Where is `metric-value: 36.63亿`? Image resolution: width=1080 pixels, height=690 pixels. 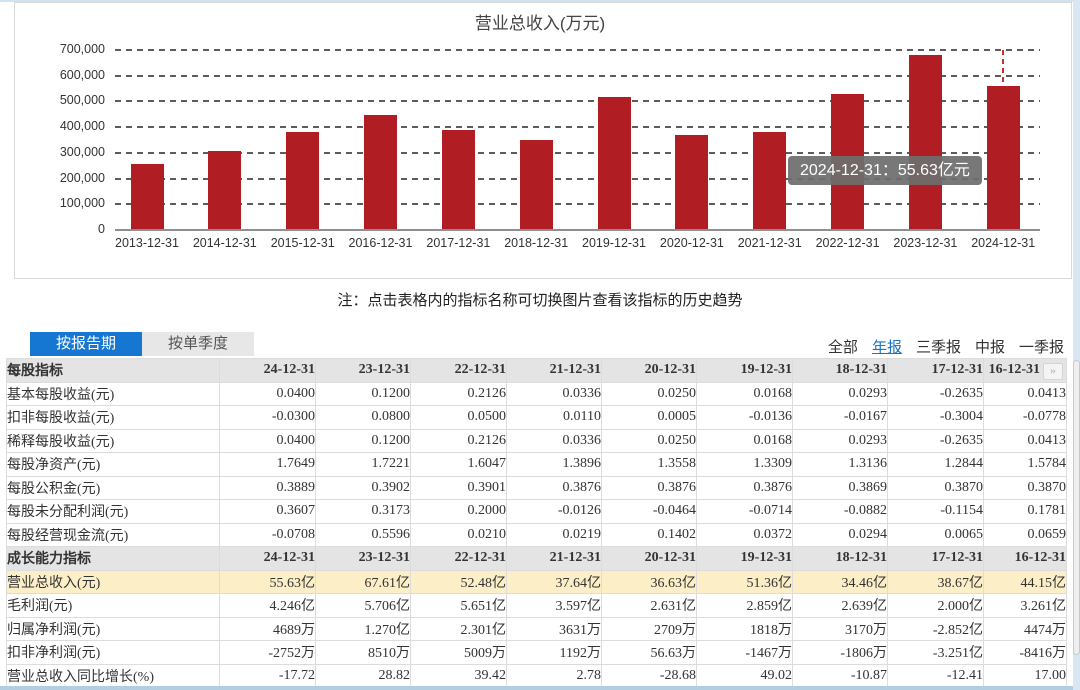
metric-value: 36.63亿 is located at coordinates (649, 581).